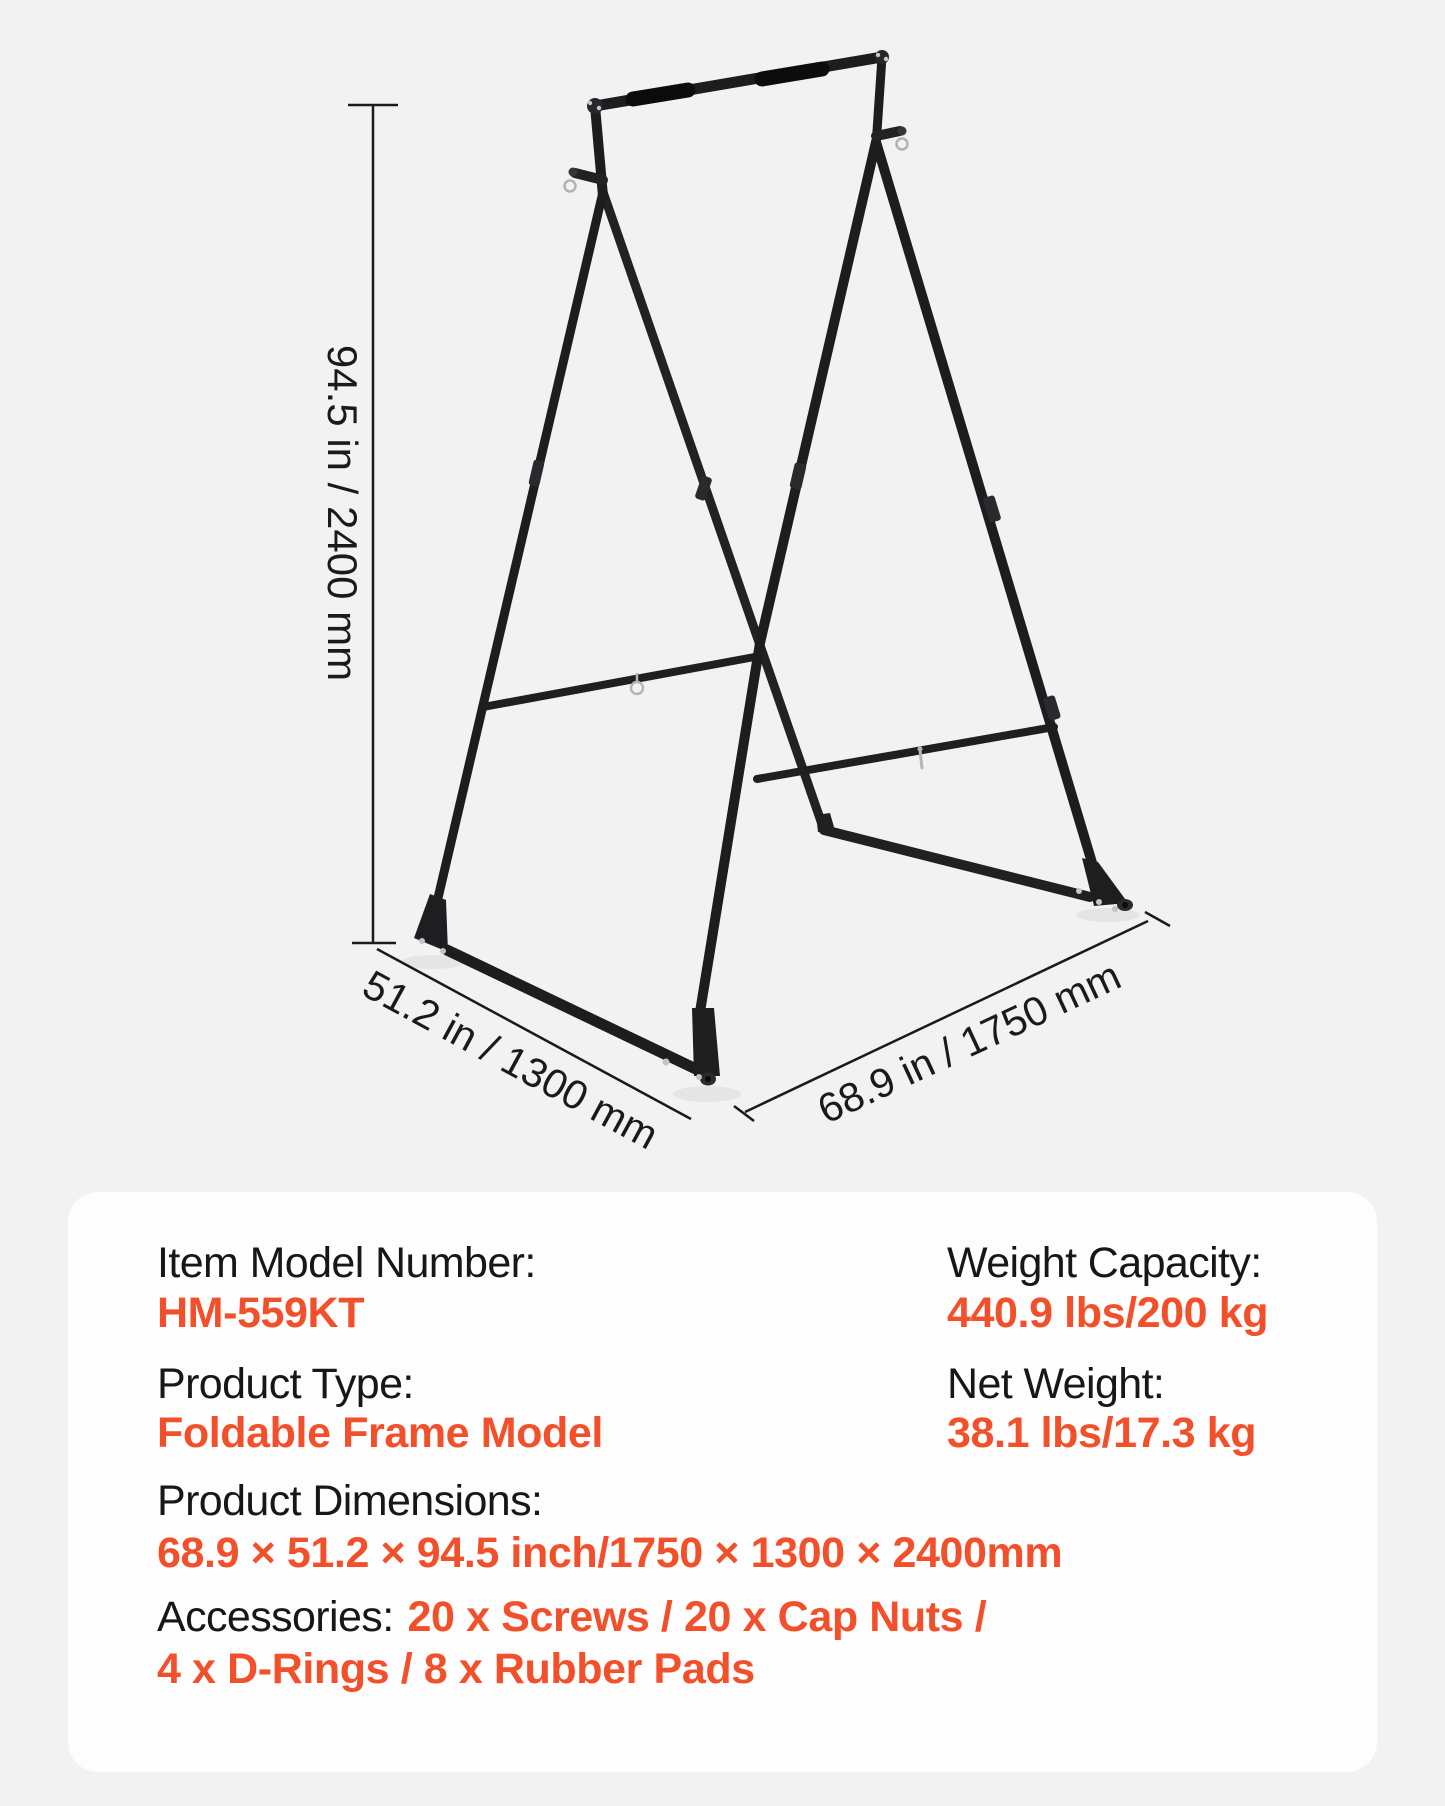 The width and height of the screenshot is (1445, 1806). I want to click on front-leg-right, so click(788, 577).